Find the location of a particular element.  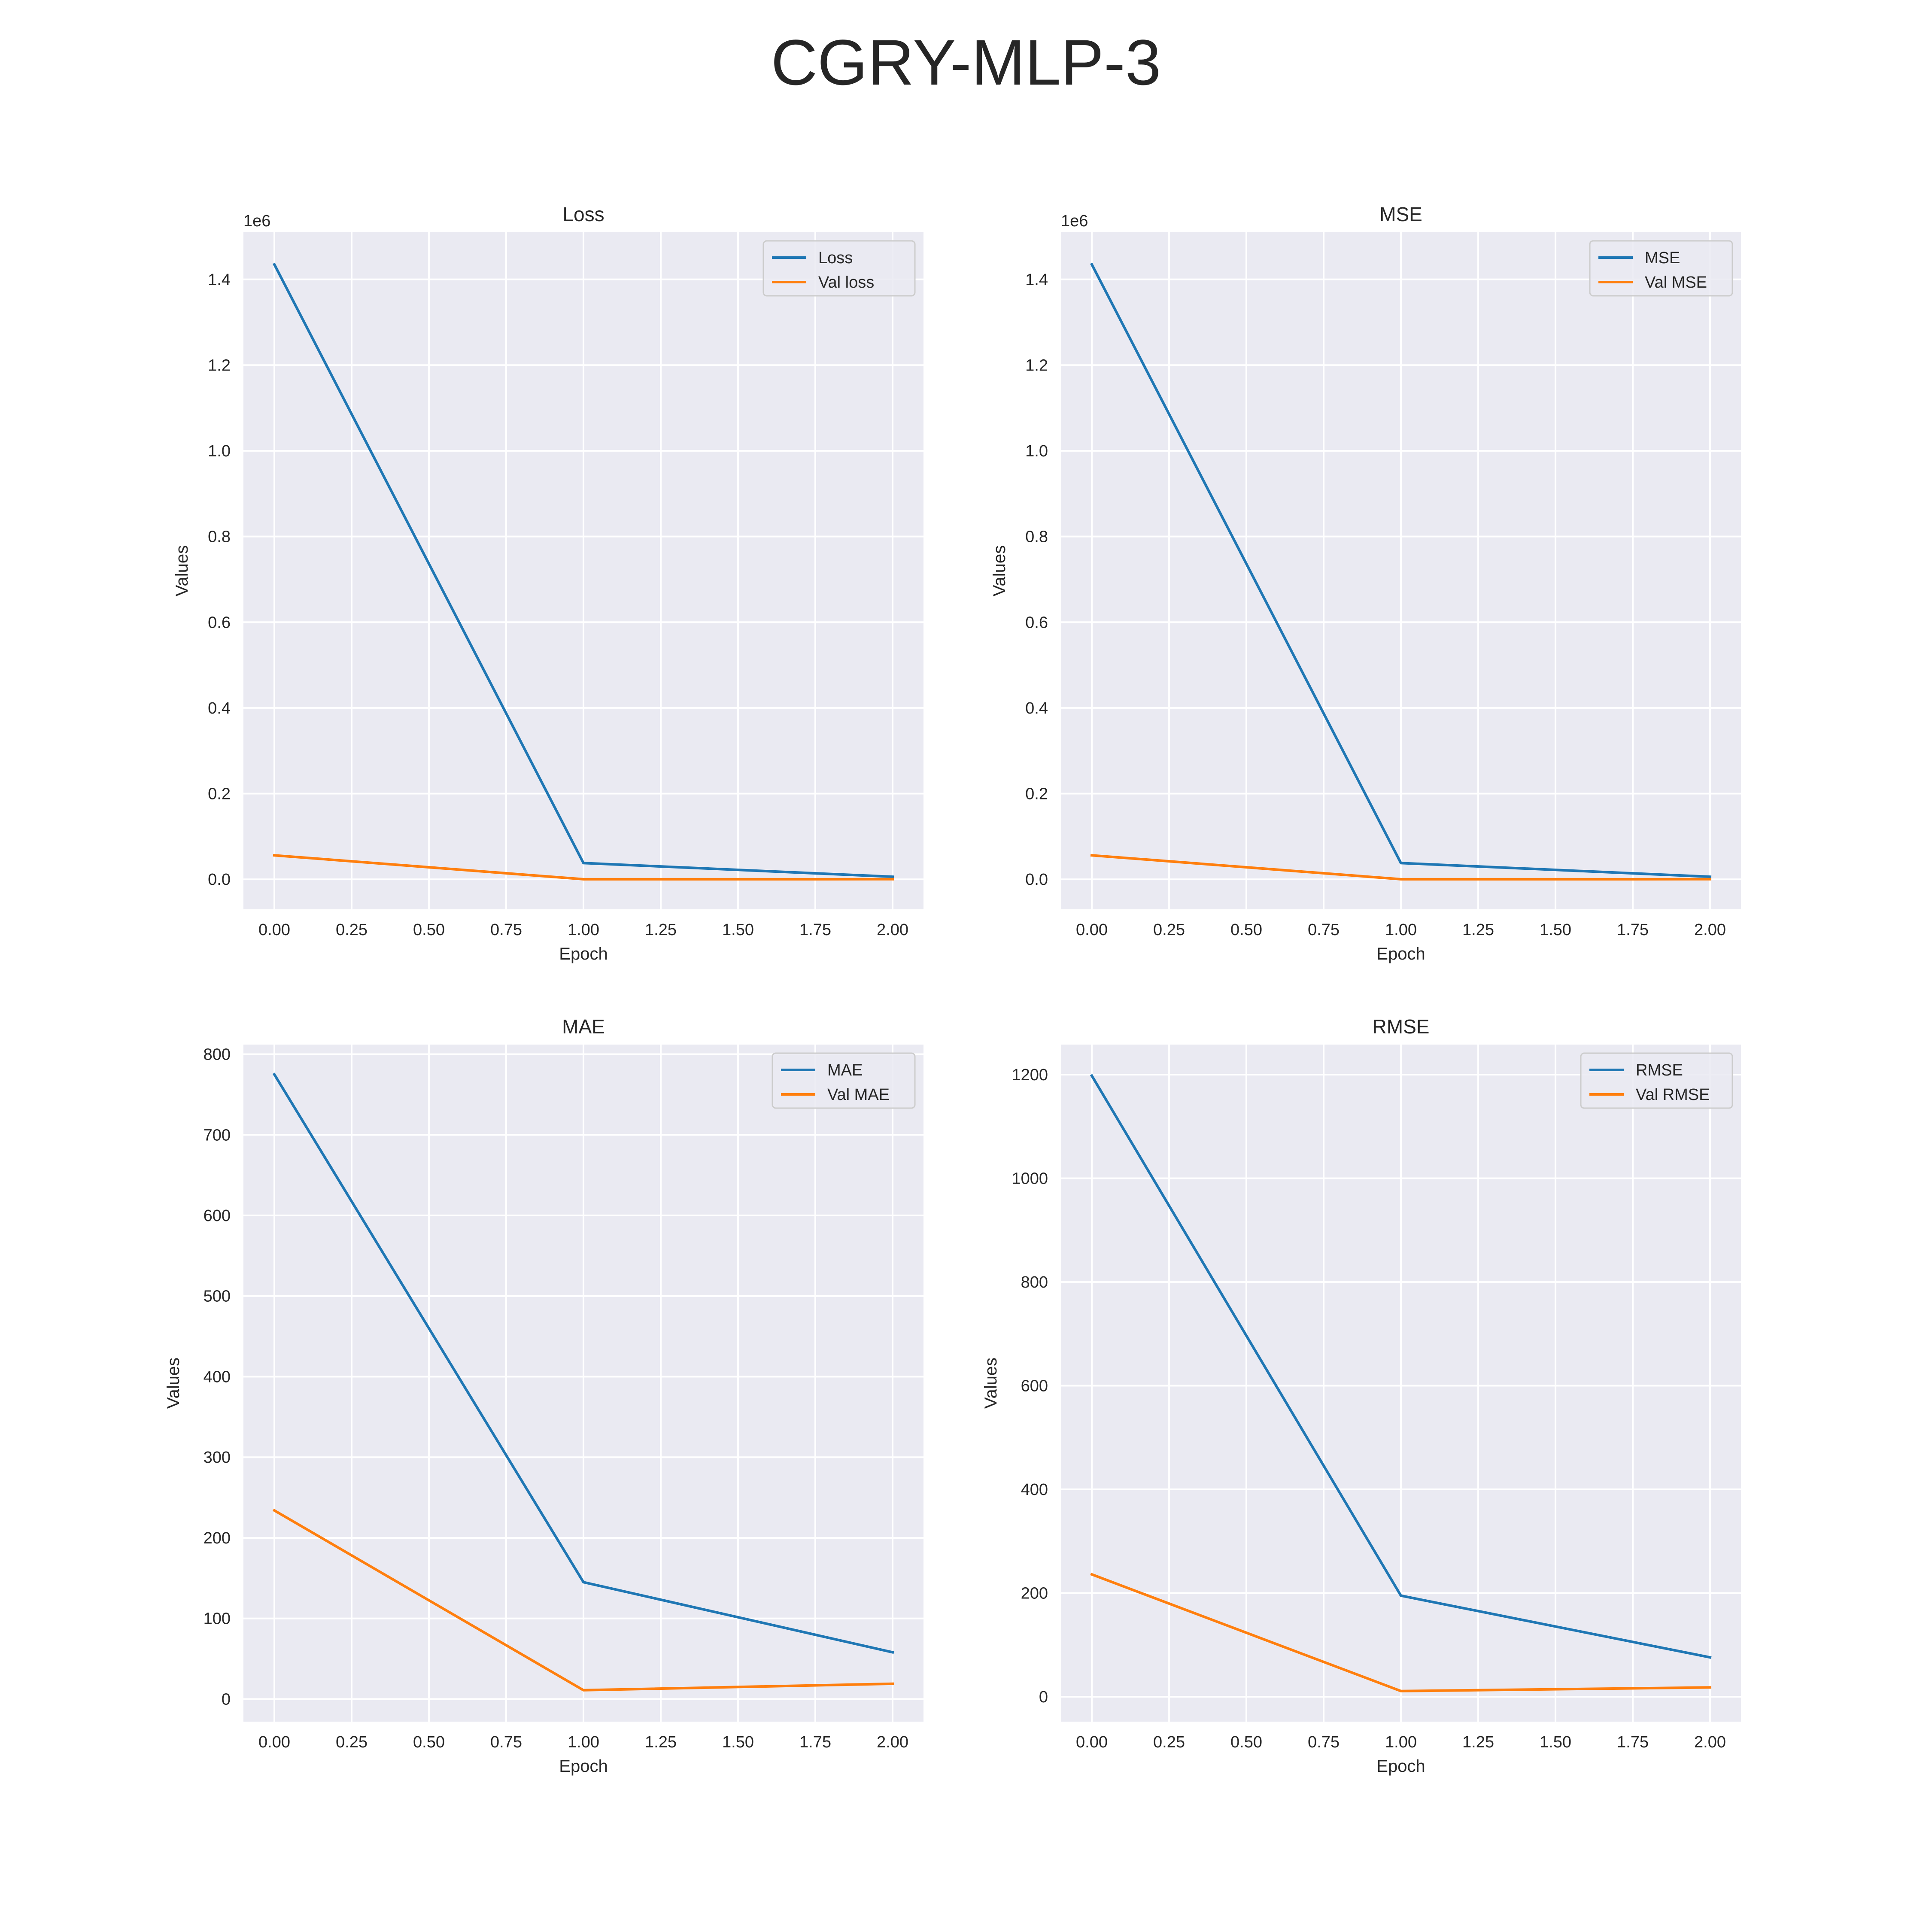

legend: MAE Val MAE is located at coordinates (844, 1080).